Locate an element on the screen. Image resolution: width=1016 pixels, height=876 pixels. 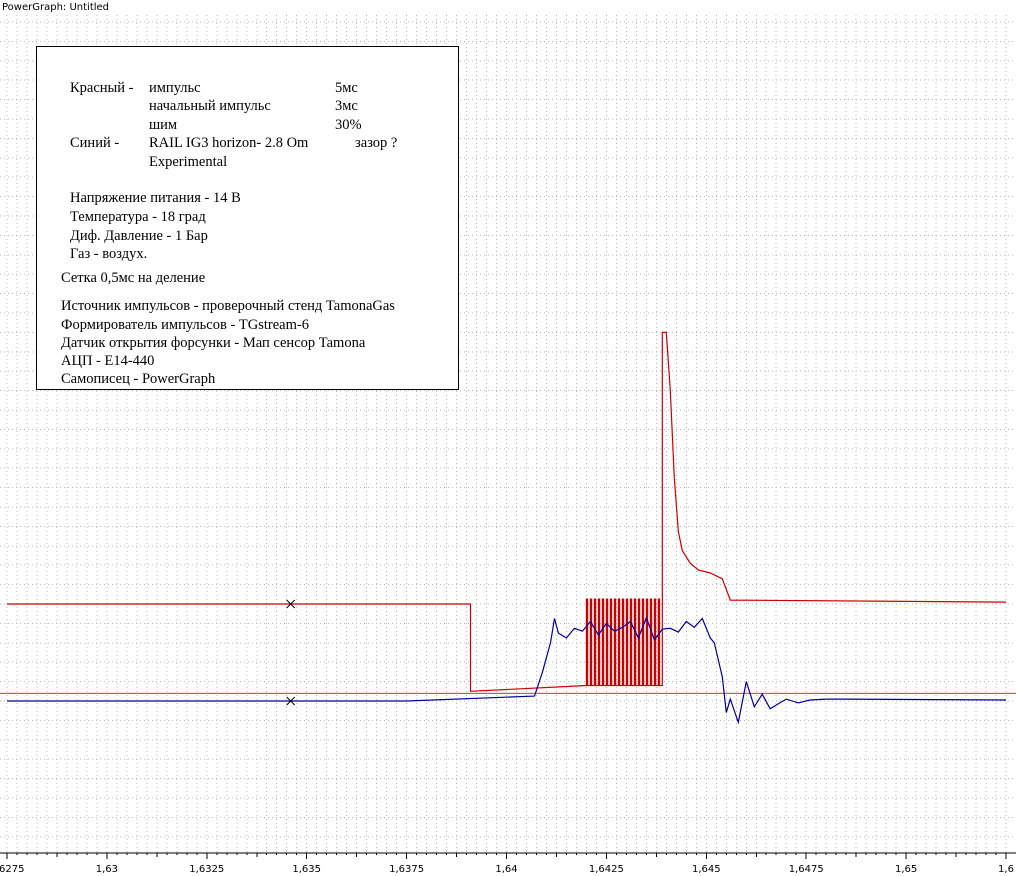
red-item-value: 30% is located at coordinates (348, 125).